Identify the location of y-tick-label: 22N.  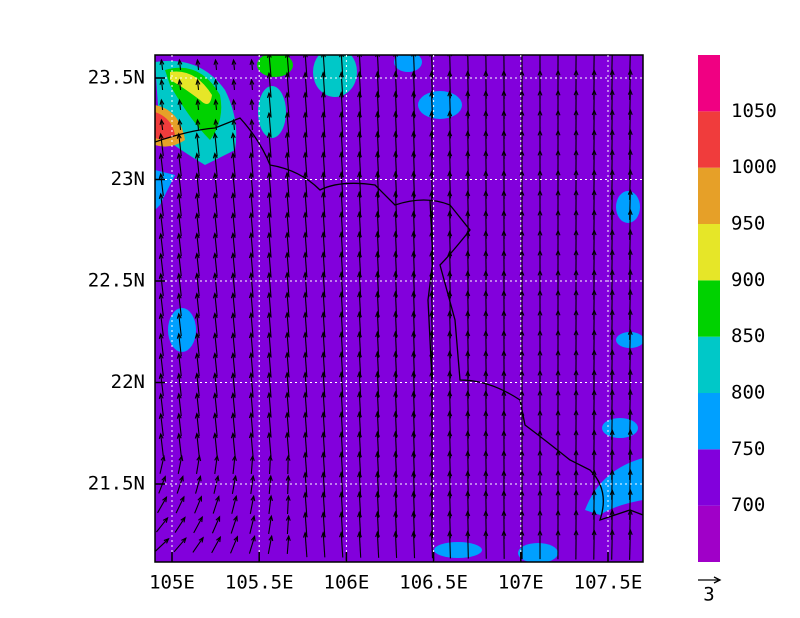
(128, 382).